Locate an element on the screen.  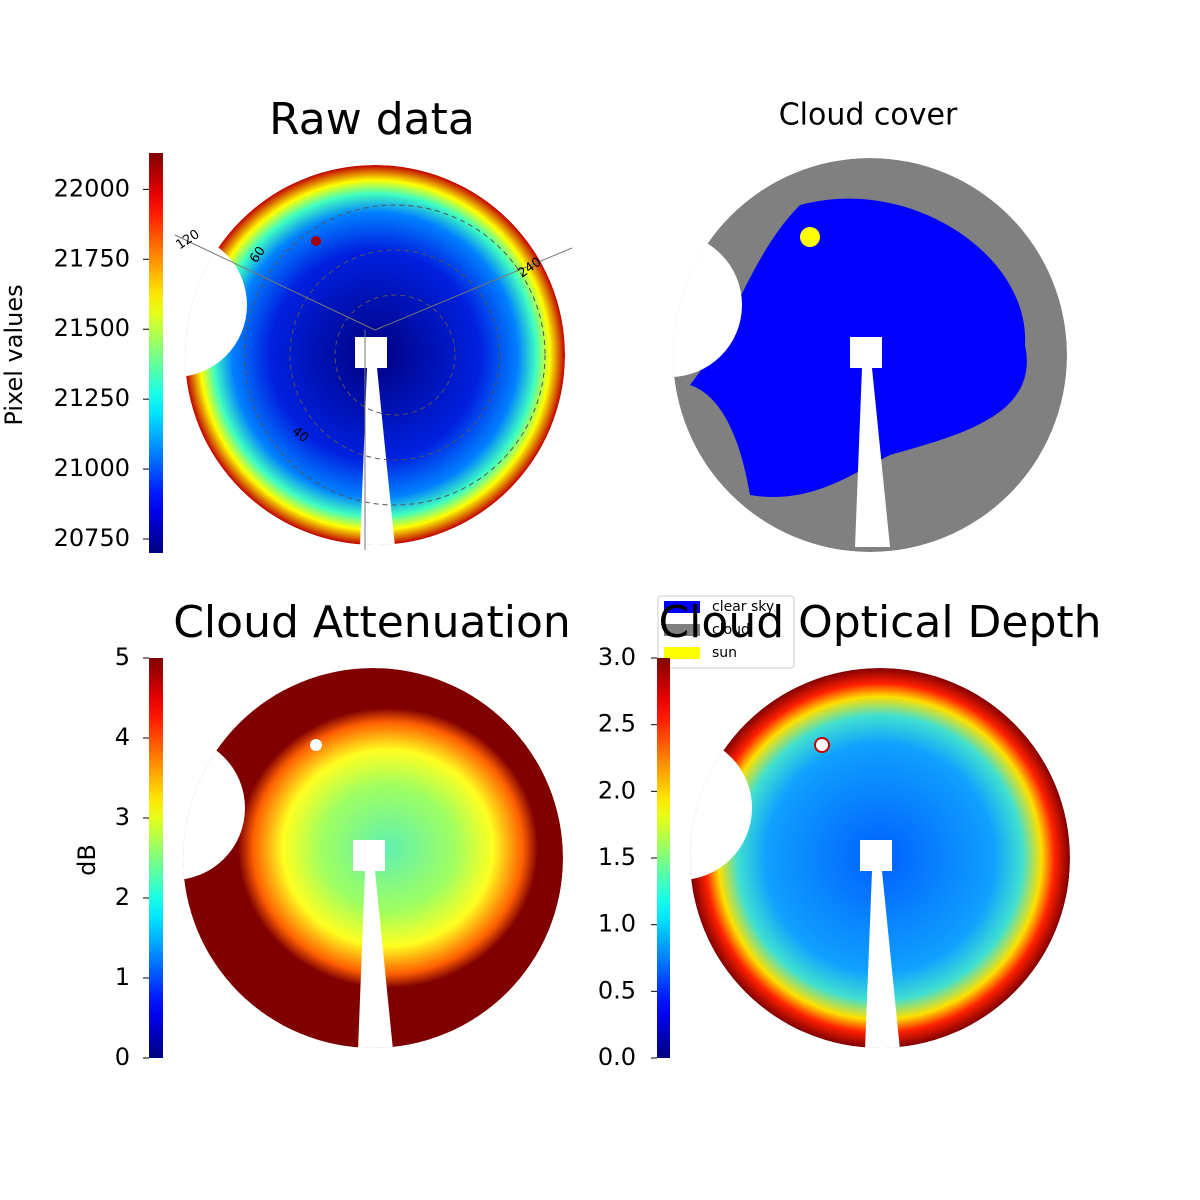
colorbar-tick-label: 1.5 is located at coordinates (617, 857).